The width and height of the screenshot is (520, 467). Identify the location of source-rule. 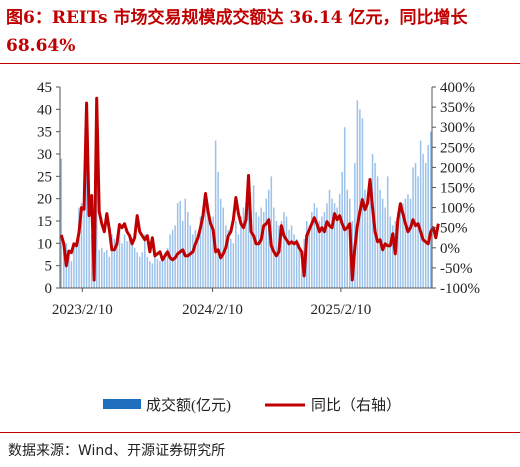
(260, 432).